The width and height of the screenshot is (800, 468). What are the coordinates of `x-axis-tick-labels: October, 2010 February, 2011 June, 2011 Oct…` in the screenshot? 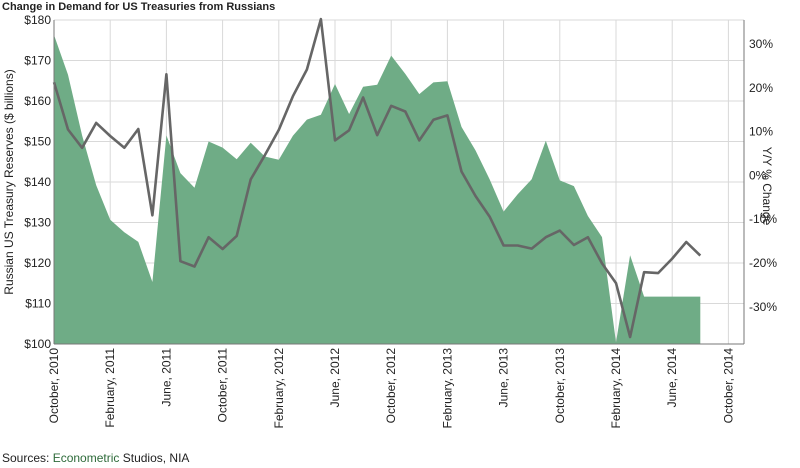 It's located at (391, 388).